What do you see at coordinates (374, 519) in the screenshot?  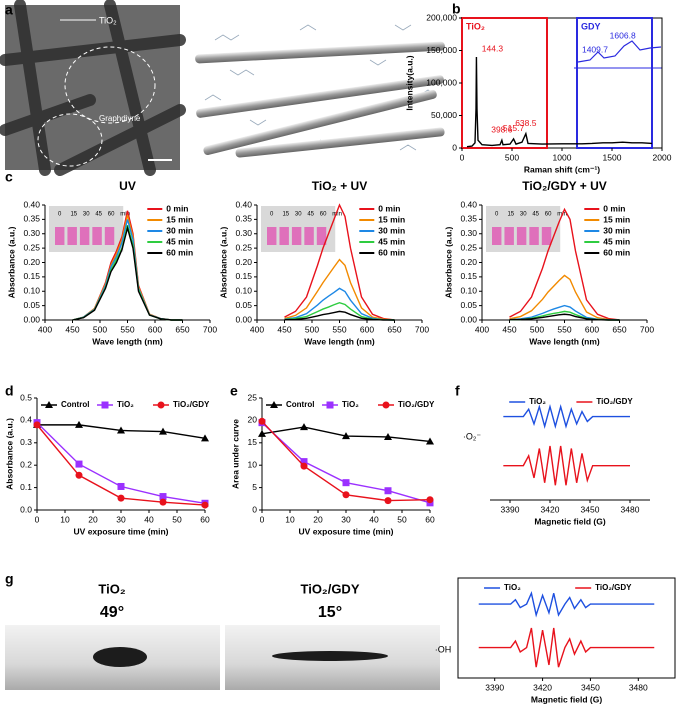 I see `x-tick-label: 40` at bounding box center [374, 519].